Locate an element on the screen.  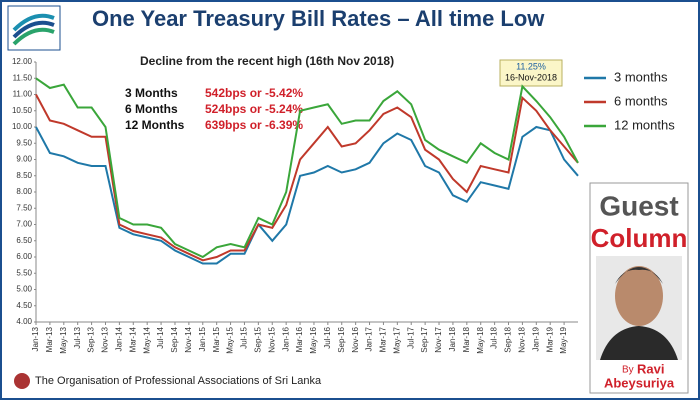
y-tick-label: 11.00 is located at coordinates (23, 94).